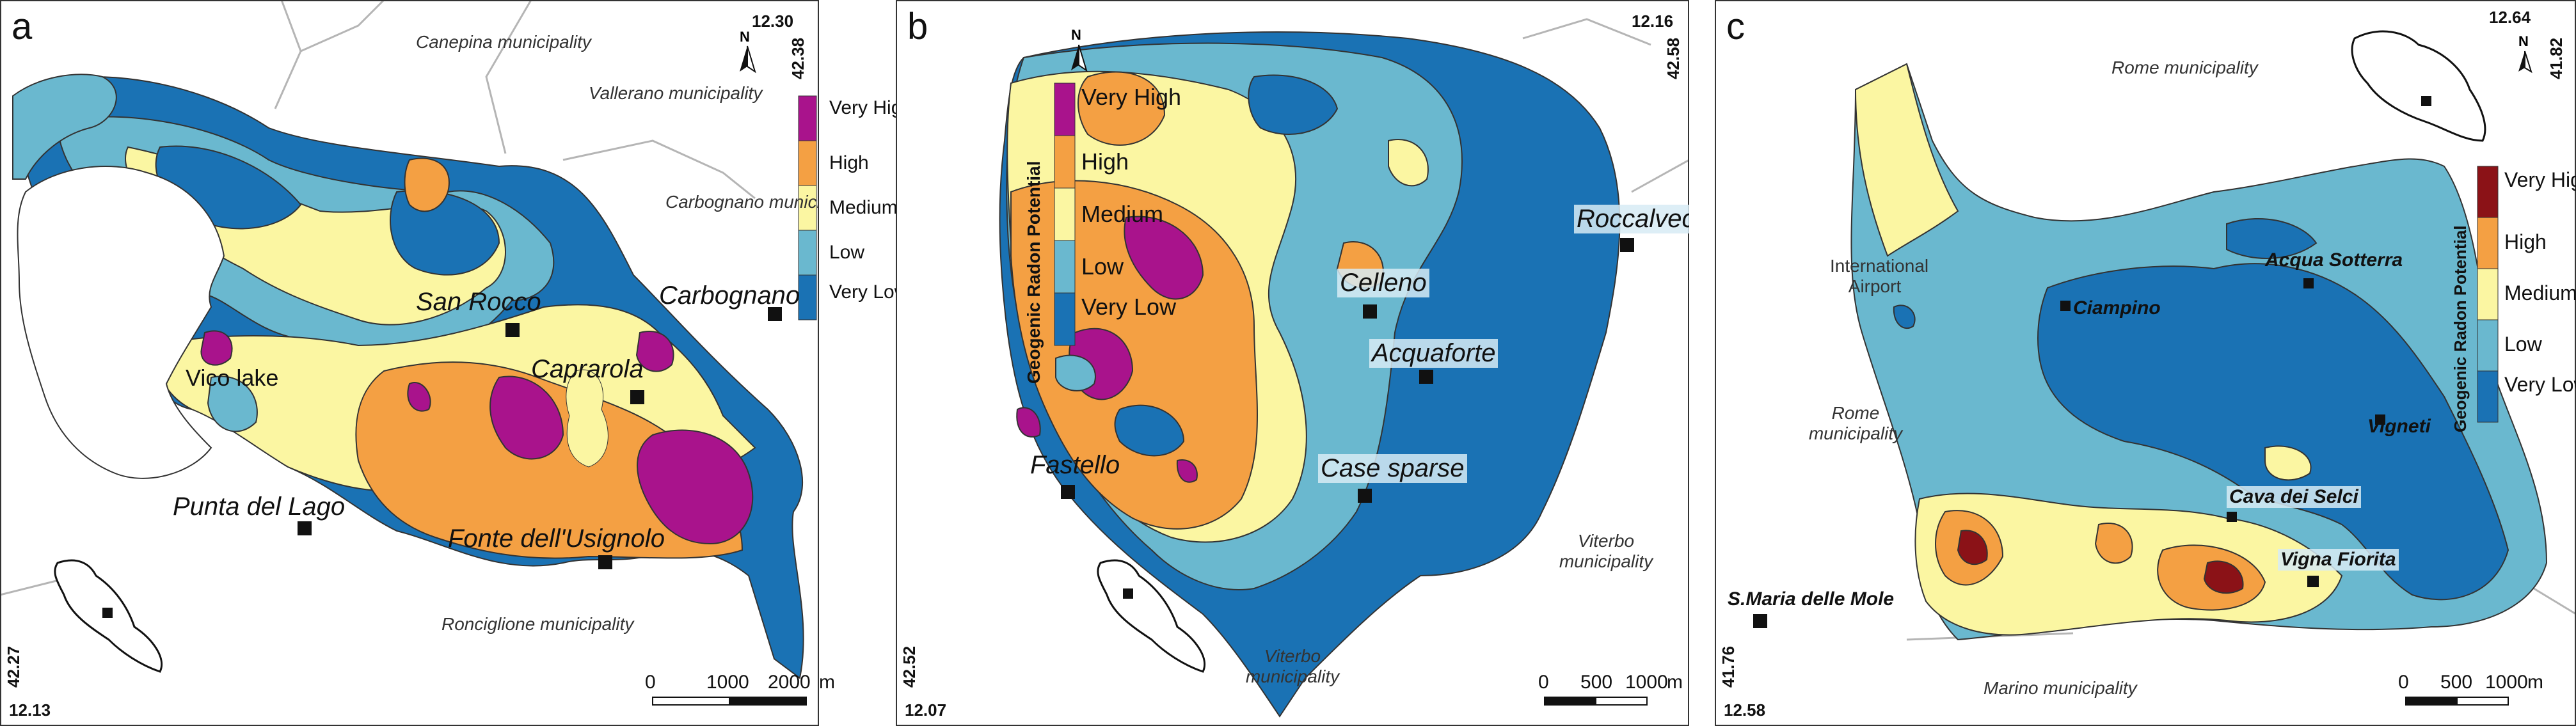 Image resolution: width=2576 pixels, height=726 pixels. I want to click on marker-caprarola, so click(637, 397).